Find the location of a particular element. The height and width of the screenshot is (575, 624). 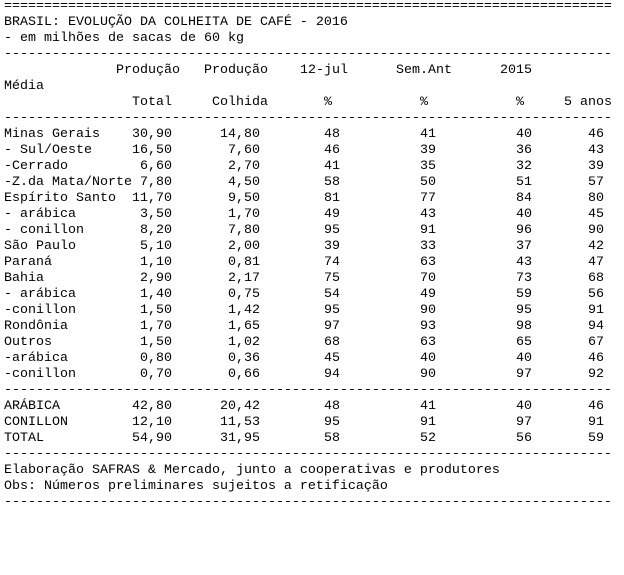

cell-media-5-anos: 68 is located at coordinates (596, 278).